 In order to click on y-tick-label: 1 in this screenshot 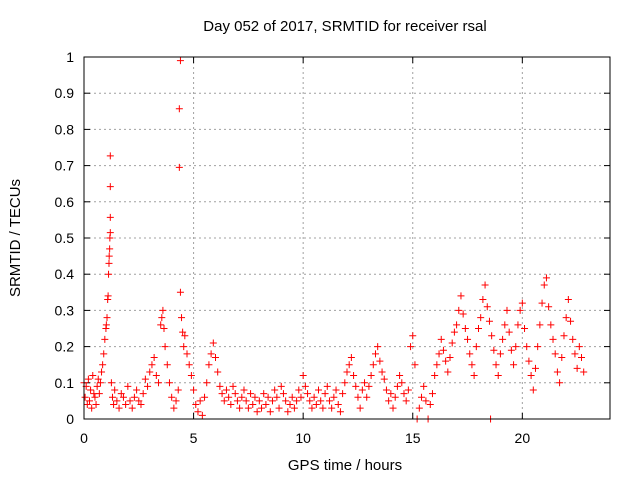, I will do `click(70, 57)`.